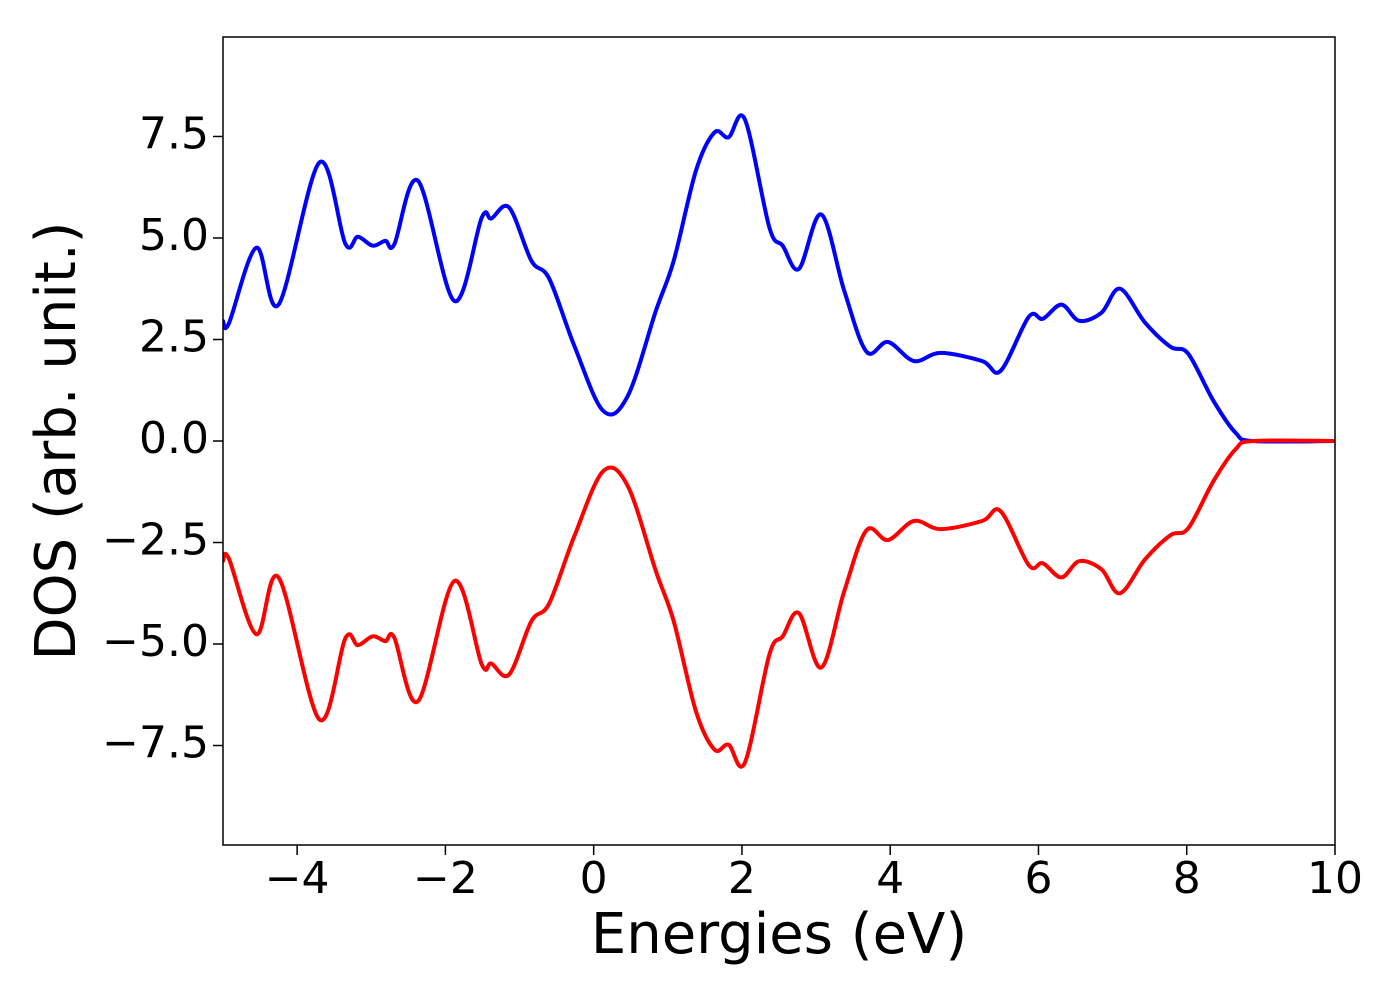  Describe the element at coordinates (174, 235) in the screenshot. I see `y-tick-label: 5.0` at that location.